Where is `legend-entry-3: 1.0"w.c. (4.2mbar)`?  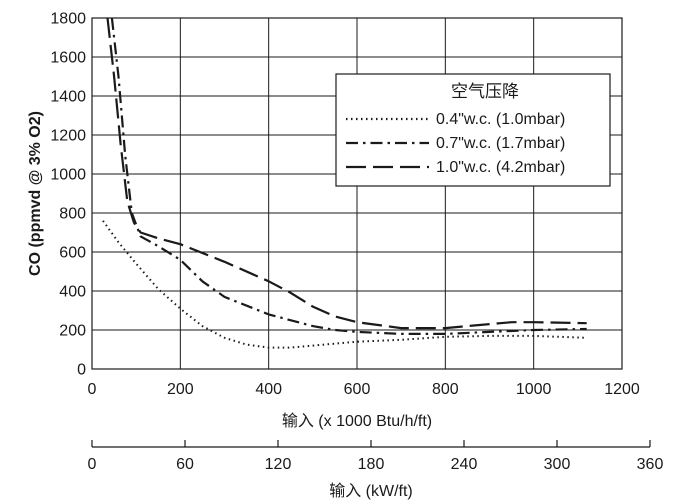
legend-entry-3: 1.0"w.c. (4.2mbar) is located at coordinates (500, 167).